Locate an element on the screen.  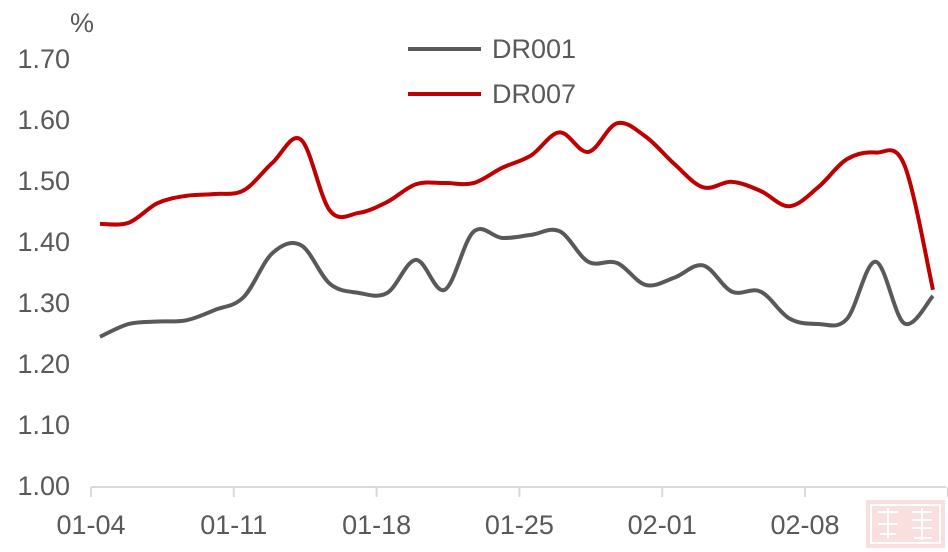
y-tick-label: 1.40 is located at coordinates (43, 242).